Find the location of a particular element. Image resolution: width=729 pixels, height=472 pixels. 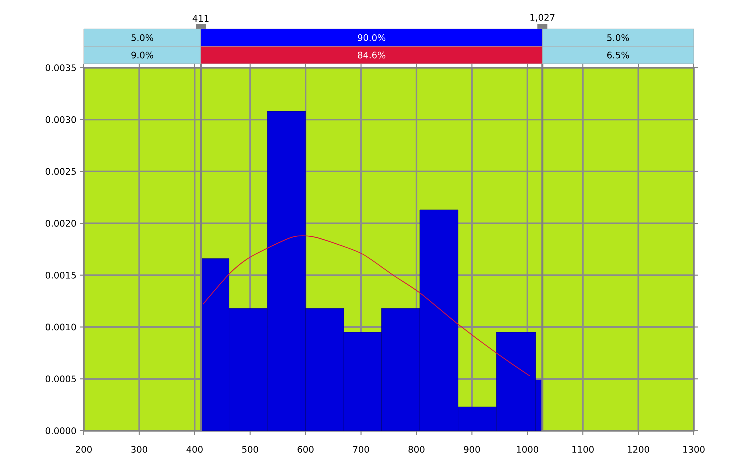

x-tick-label: 1000 is located at coordinates (527, 450).